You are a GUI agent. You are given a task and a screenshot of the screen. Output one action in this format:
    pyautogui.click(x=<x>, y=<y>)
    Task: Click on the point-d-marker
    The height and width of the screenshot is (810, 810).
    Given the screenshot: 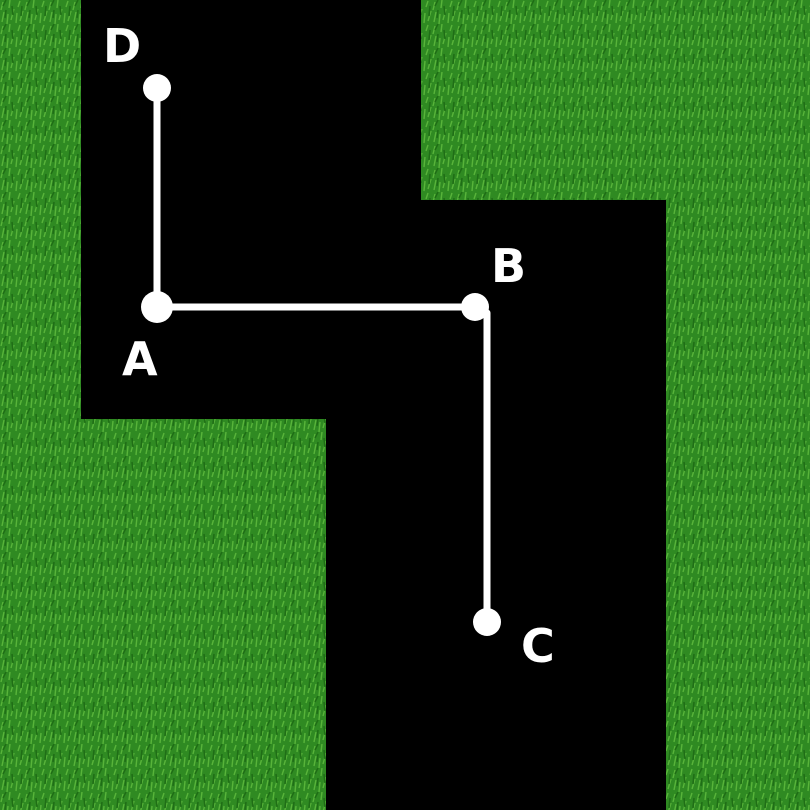 What is the action you would take?
    pyautogui.click(x=157, y=88)
    